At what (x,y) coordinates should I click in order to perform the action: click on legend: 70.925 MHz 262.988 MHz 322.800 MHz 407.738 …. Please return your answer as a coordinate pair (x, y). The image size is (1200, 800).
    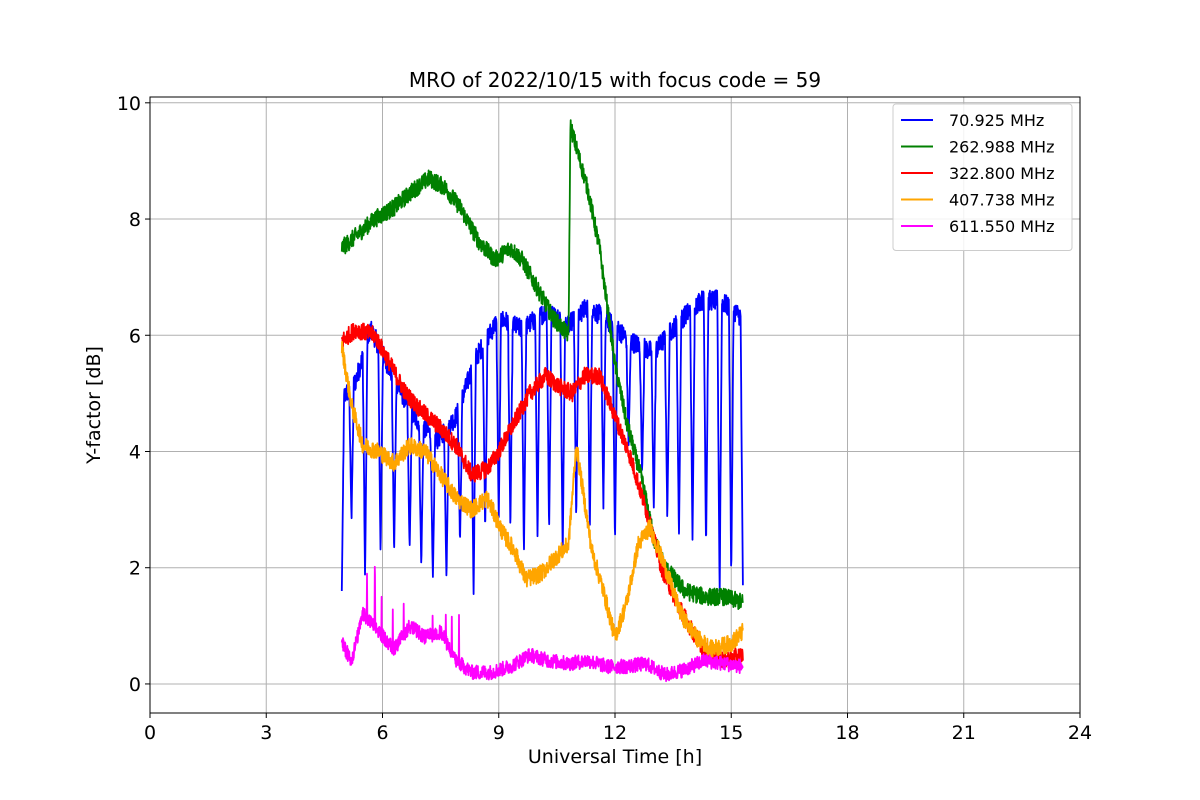
    Looking at the image, I should click on (982, 177).